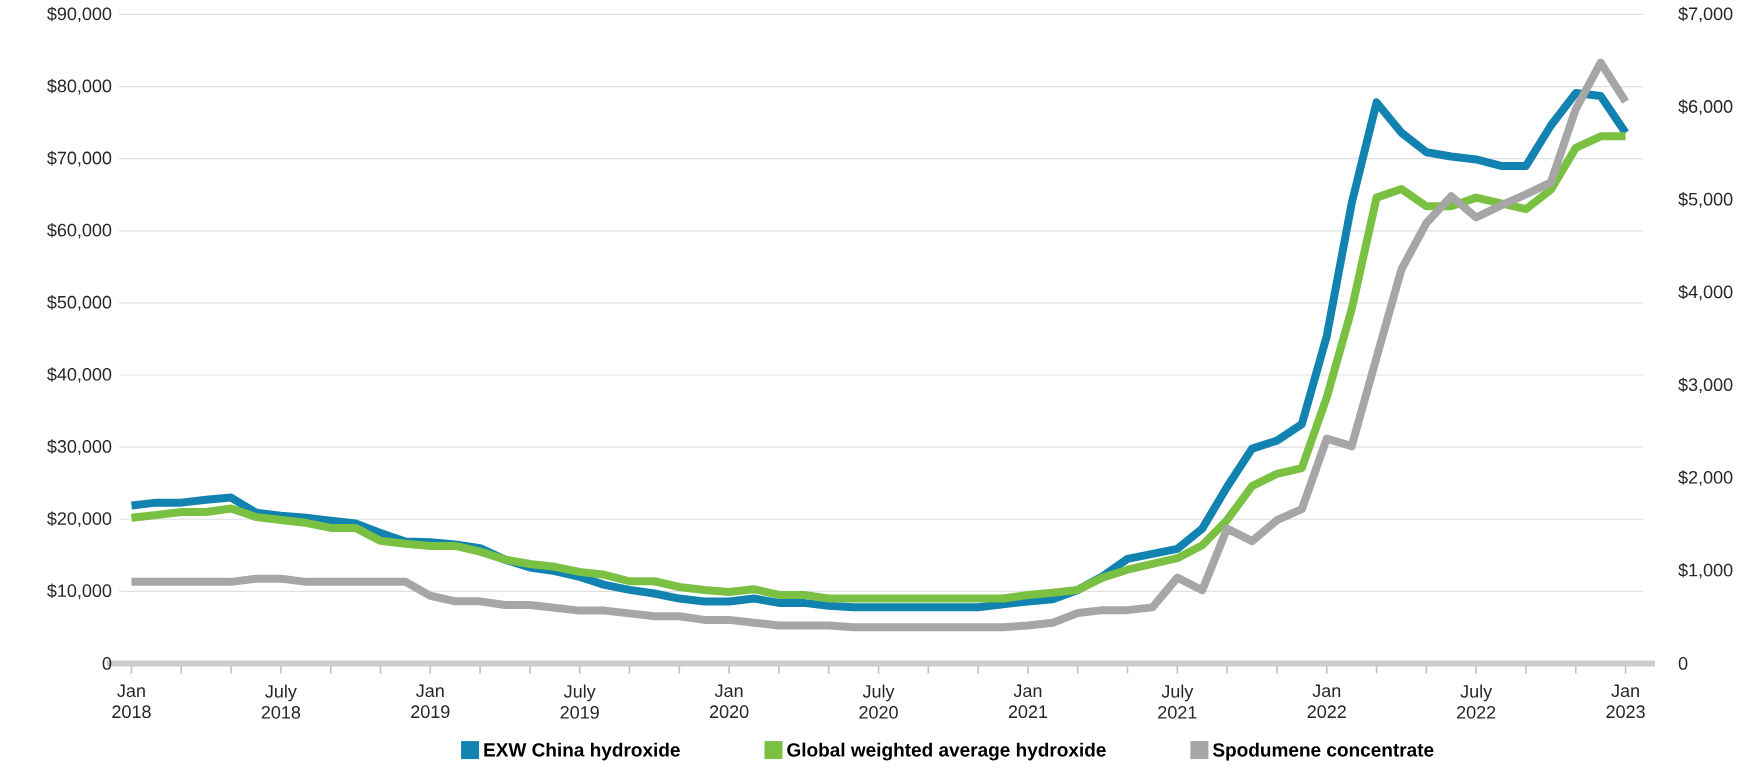  Describe the element at coordinates (1683, 663) in the screenshot. I see `y2-tick-label: 0` at that location.